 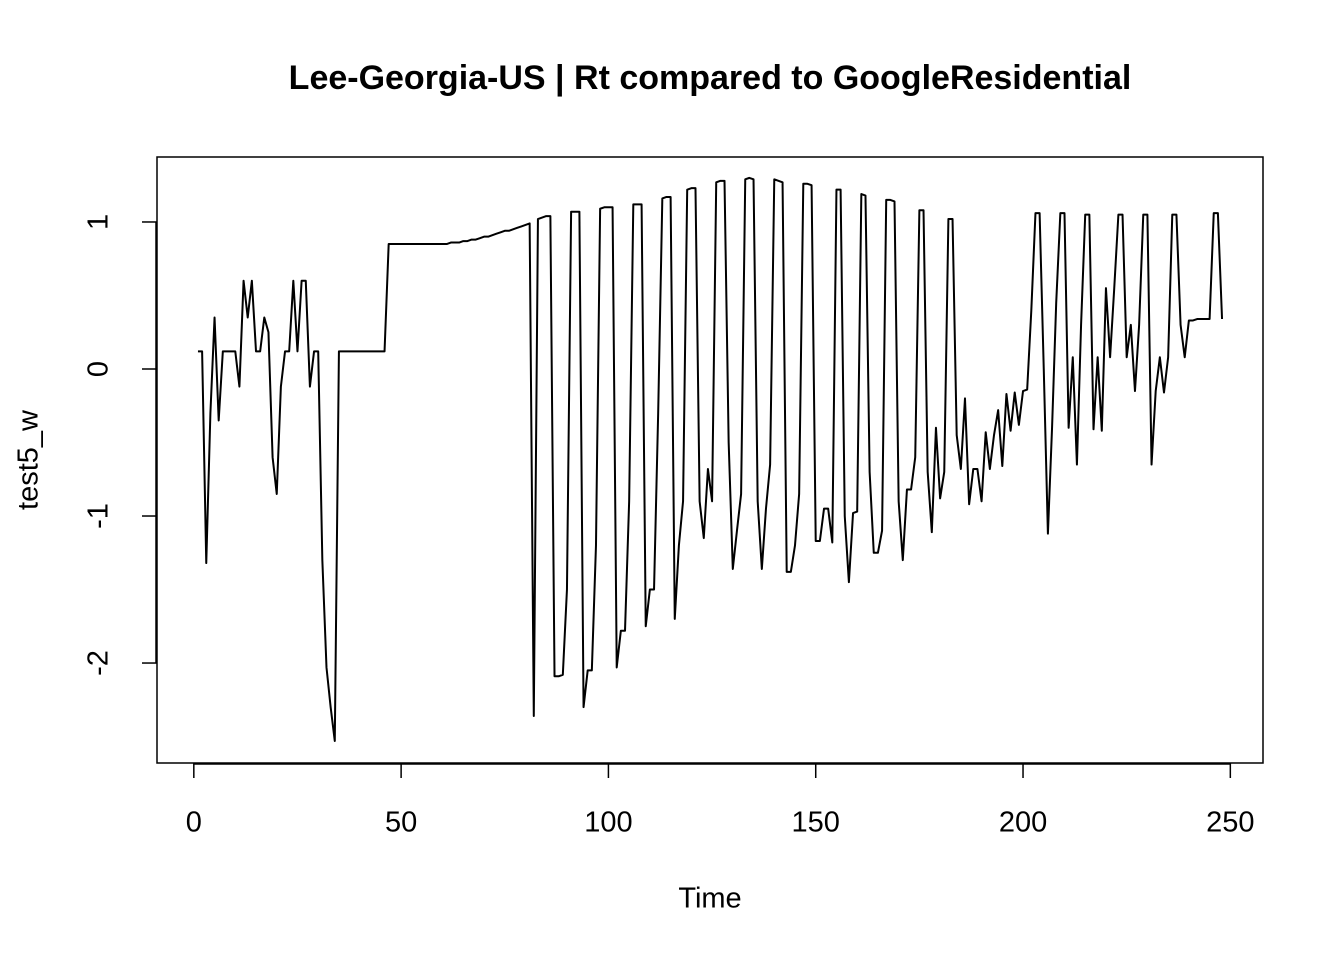 What do you see at coordinates (99, 369) in the screenshot?
I see `y-tick-label: 0` at bounding box center [99, 369].